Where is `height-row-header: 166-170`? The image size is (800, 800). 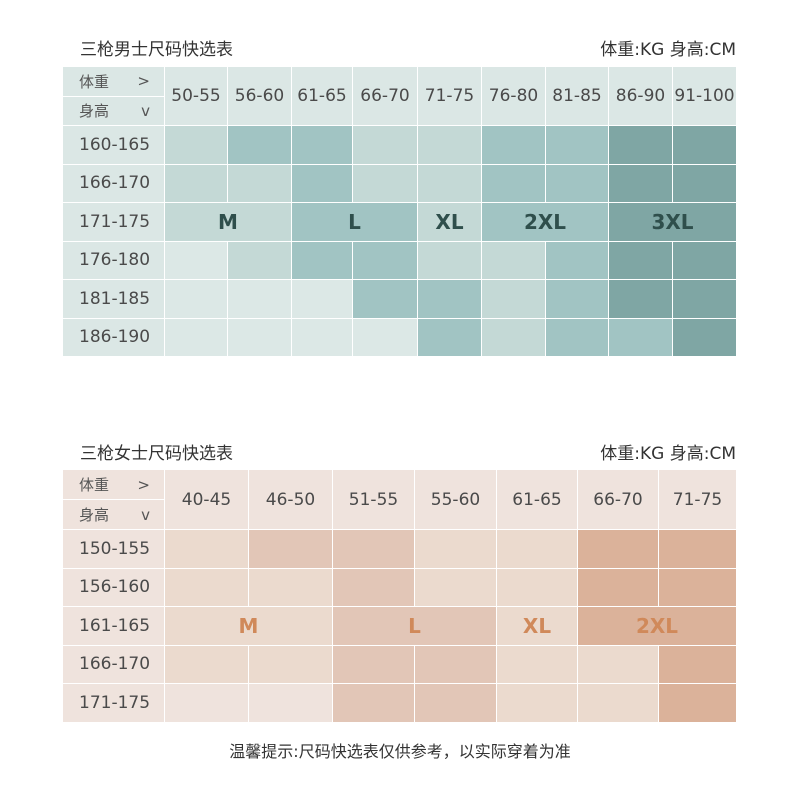 height-row-header: 166-170 is located at coordinates (114, 183).